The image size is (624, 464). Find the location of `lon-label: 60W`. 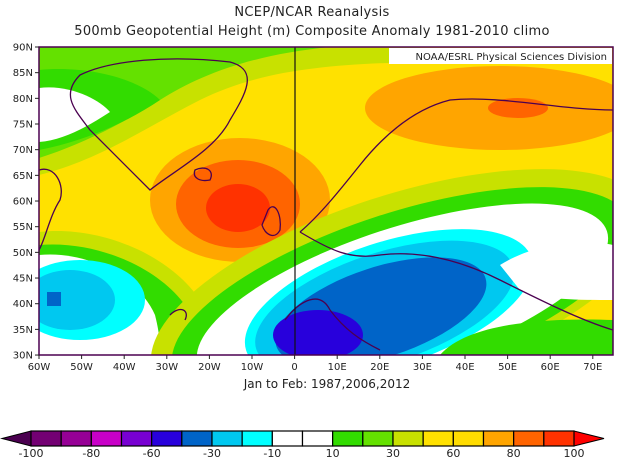

lon-label: 60W is located at coordinates (39, 367).